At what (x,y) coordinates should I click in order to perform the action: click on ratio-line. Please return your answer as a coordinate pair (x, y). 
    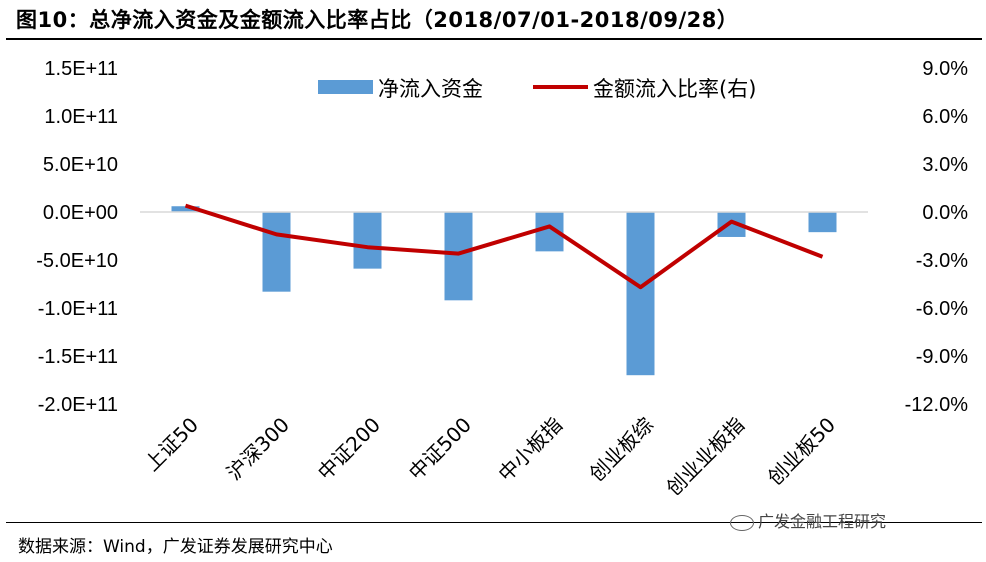
    Looking at the image, I should click on (504, 246).